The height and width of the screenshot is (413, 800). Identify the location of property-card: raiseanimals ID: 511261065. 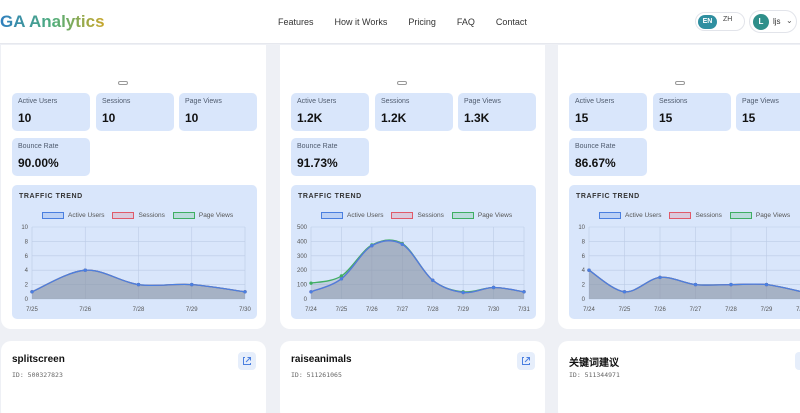
(412, 377).